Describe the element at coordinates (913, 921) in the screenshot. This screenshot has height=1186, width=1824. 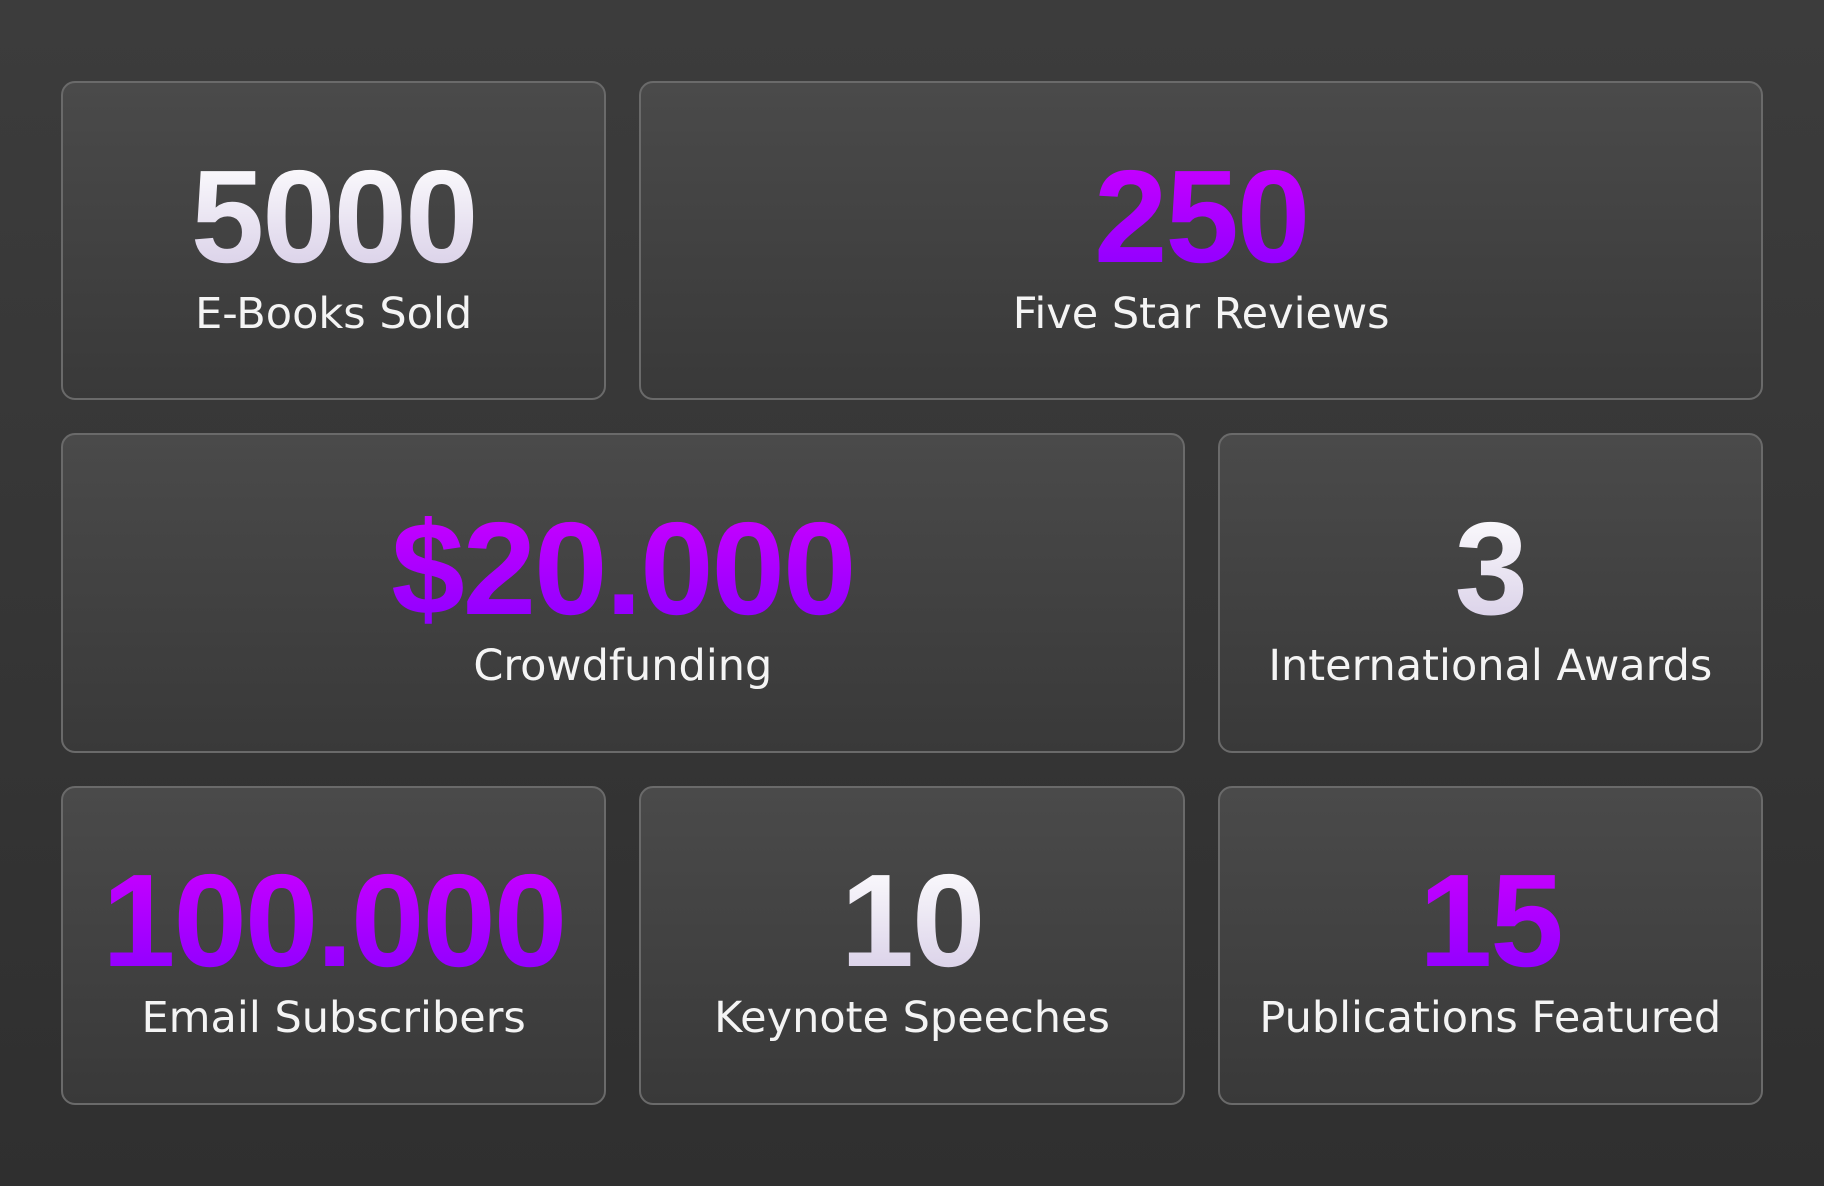
I see `stat-value: 10` at that location.